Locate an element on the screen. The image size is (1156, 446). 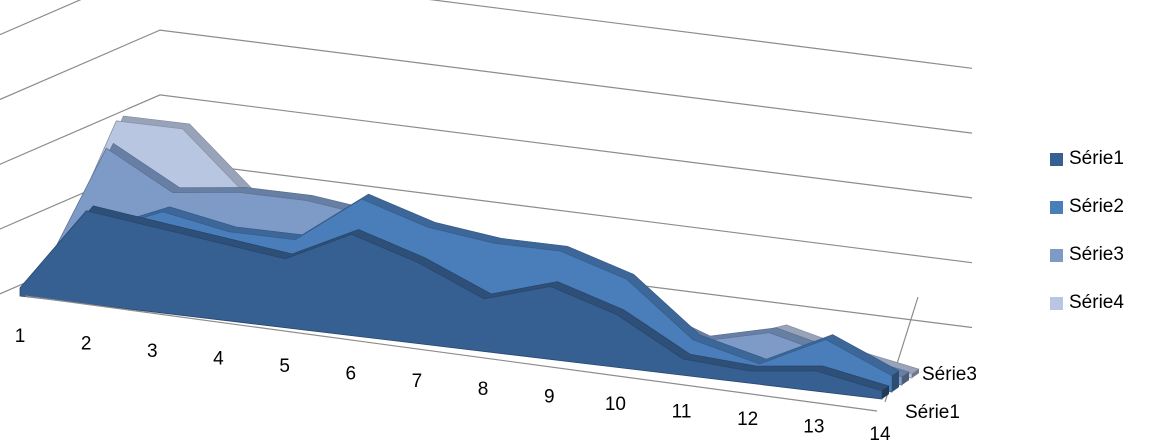
depth-axis-label: Série1 is located at coordinates (932, 412).